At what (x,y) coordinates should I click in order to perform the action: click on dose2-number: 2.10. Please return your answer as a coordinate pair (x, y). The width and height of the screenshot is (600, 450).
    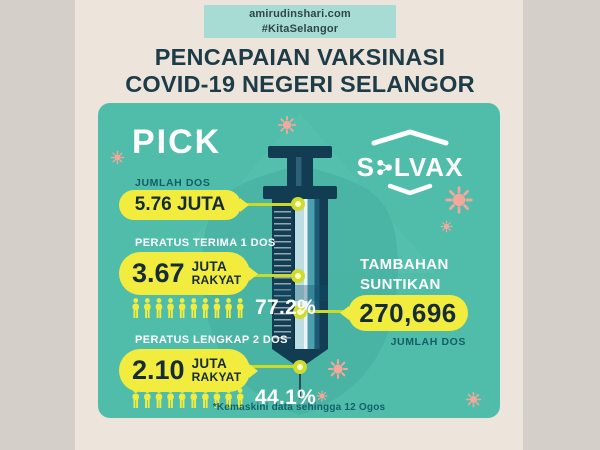
    Looking at the image, I should click on (158, 370).